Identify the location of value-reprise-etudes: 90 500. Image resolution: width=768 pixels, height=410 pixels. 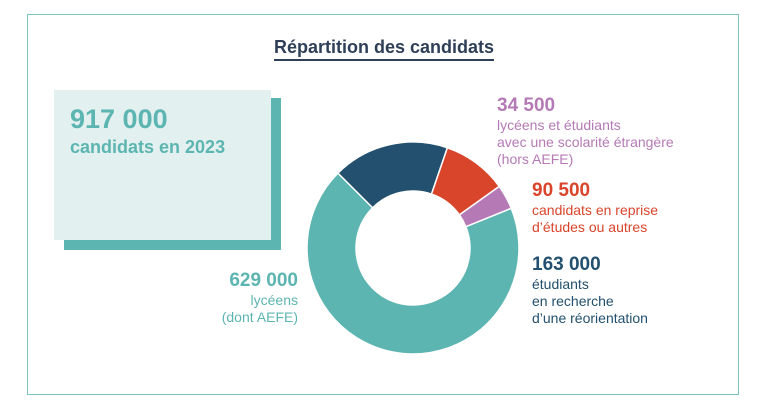
(561, 190).